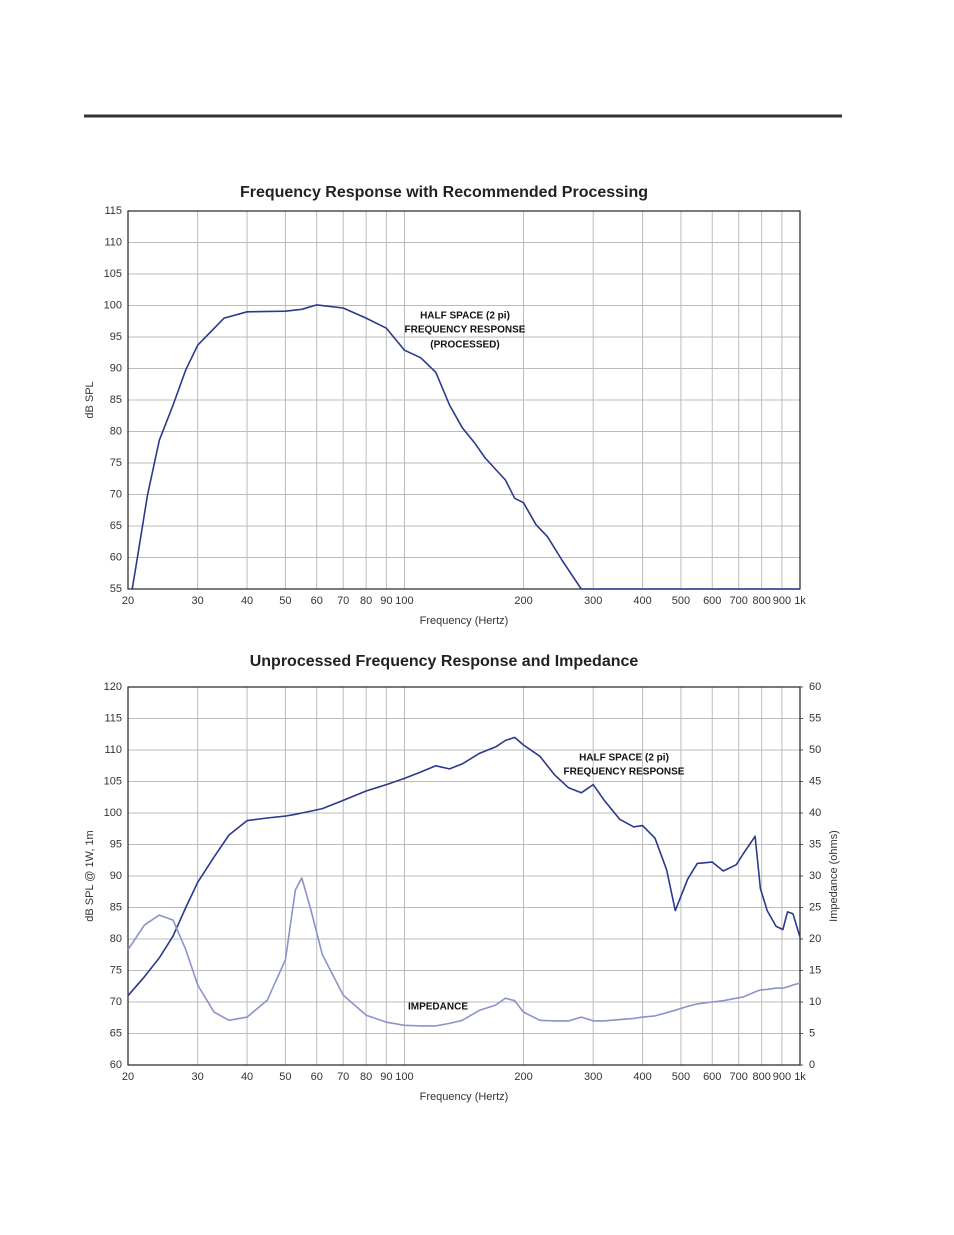  Describe the element at coordinates (815, 1002) in the screenshot. I see `y2-tick-label: 10` at that location.